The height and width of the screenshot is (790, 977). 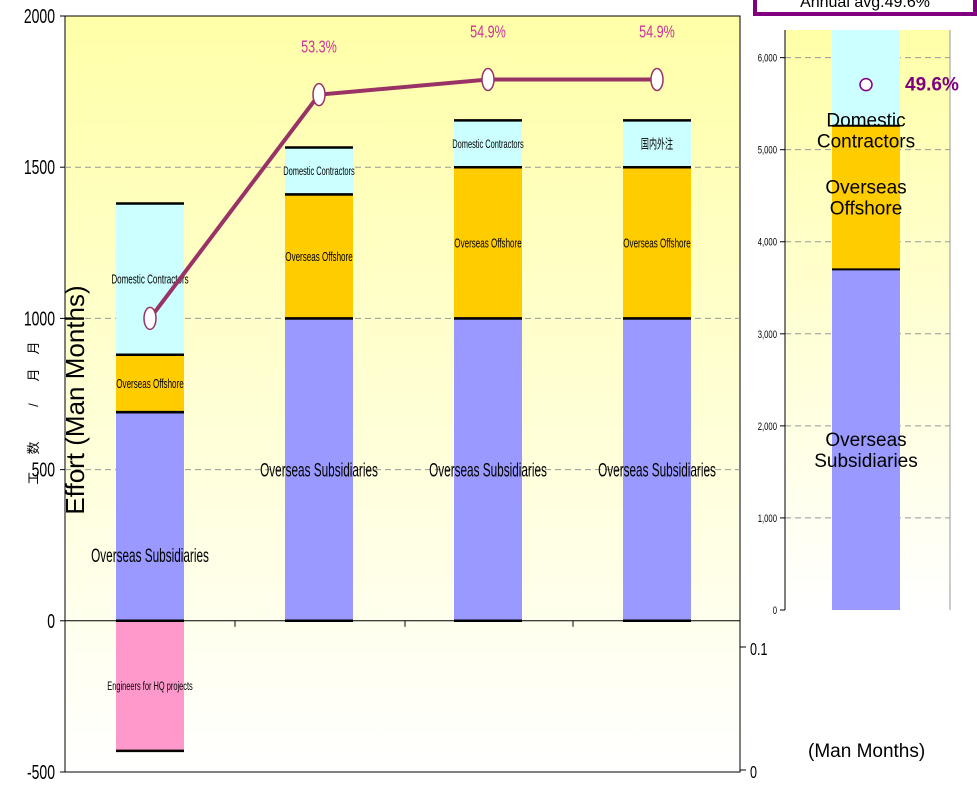 I want to click on y-tick-label: 1000, so click(x=39, y=318).